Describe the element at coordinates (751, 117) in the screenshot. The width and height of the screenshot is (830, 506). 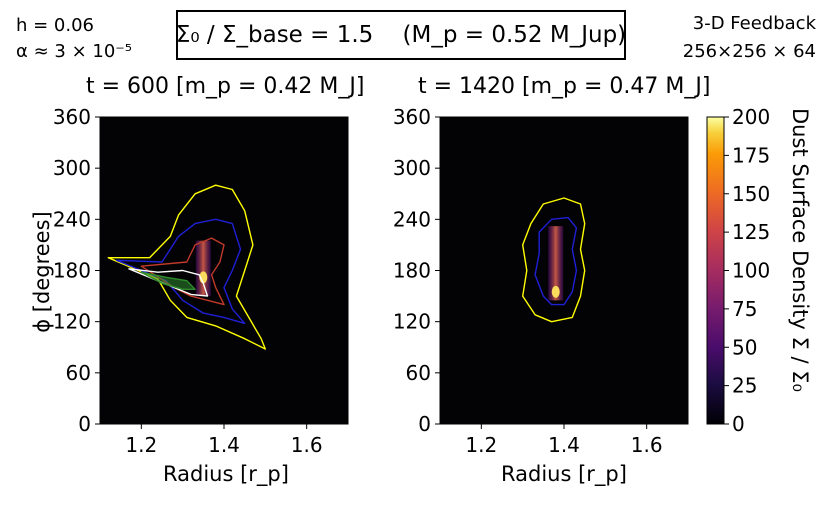
I see `colorbar-tick-label: 200` at that location.